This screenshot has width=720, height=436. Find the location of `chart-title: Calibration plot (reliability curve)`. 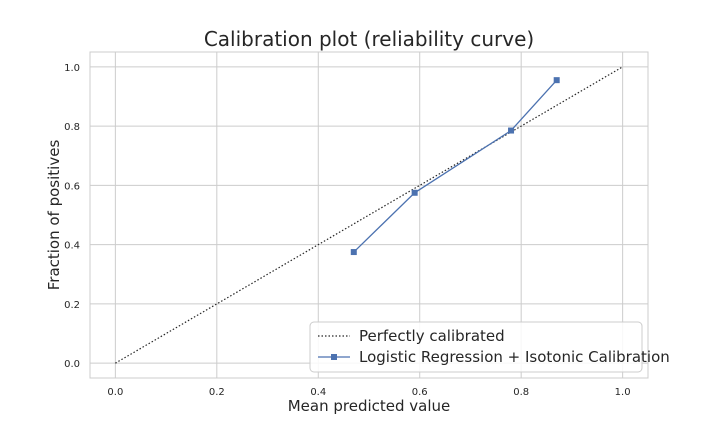

chart-title: Calibration plot (reliability curve) is located at coordinates (369, 39).